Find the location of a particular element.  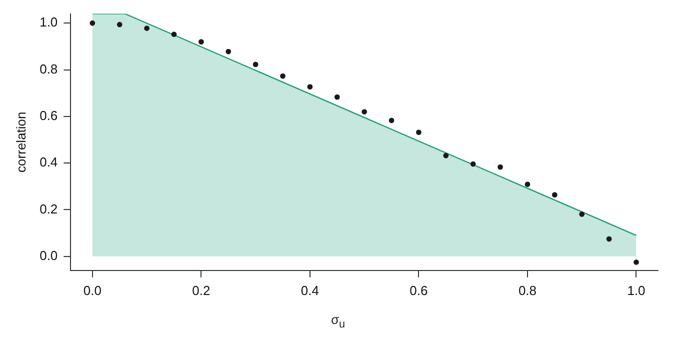

y-tick-label: 0.6 is located at coordinates (49, 116).